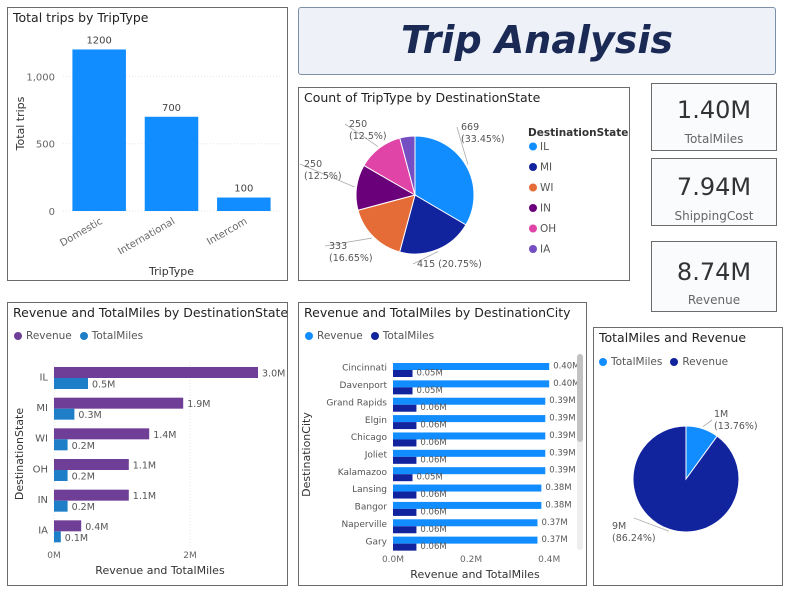  What do you see at coordinates (338, 246) in the screenshot?
I see `data-label: 333` at bounding box center [338, 246].